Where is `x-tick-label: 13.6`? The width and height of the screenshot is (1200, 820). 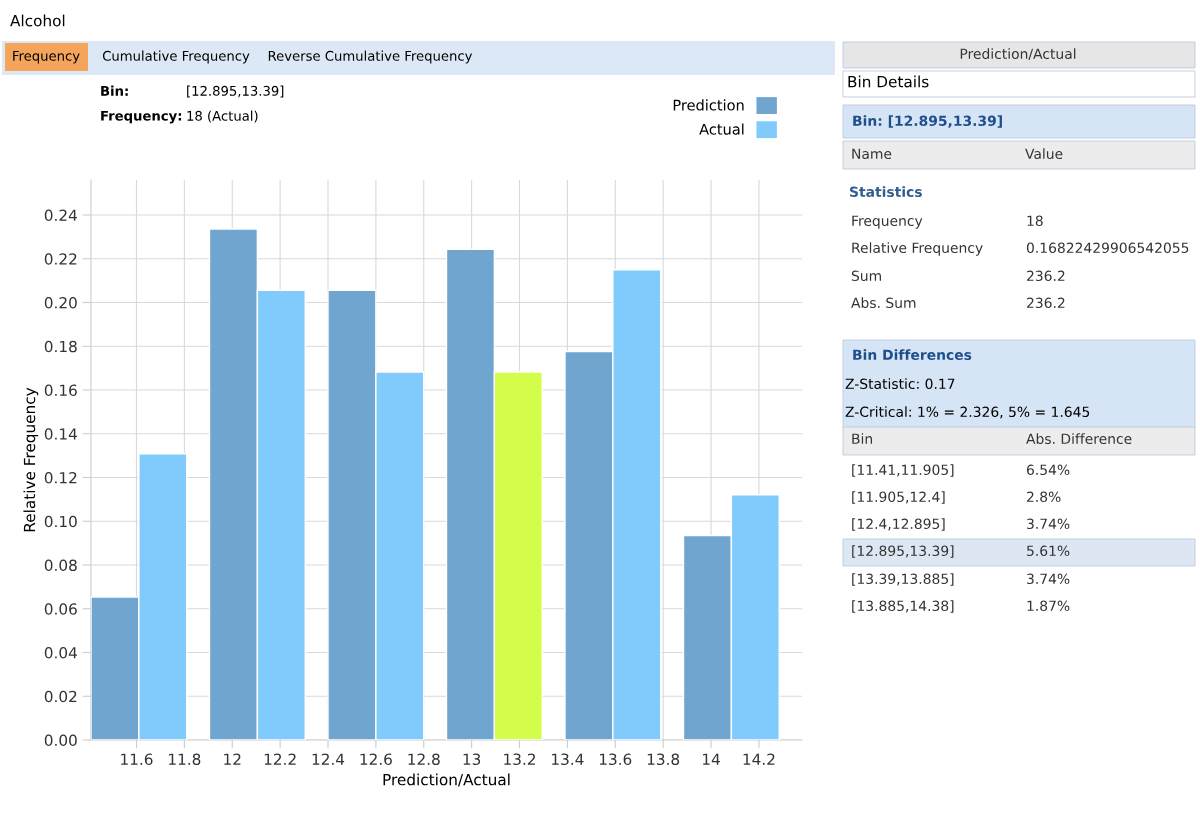 x-tick-label: 13.6 is located at coordinates (615, 759).